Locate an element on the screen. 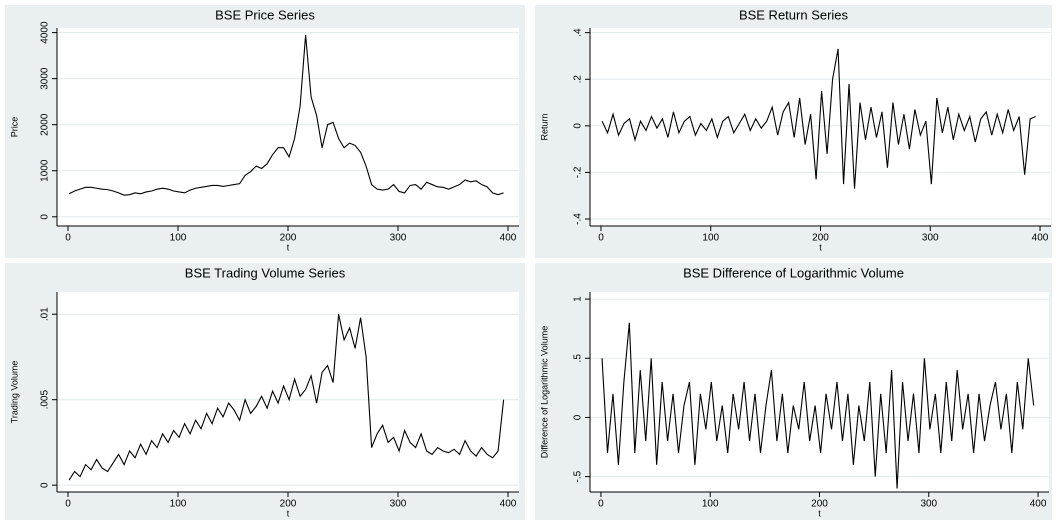  y-tick-label: .4 is located at coordinates (578, 32).